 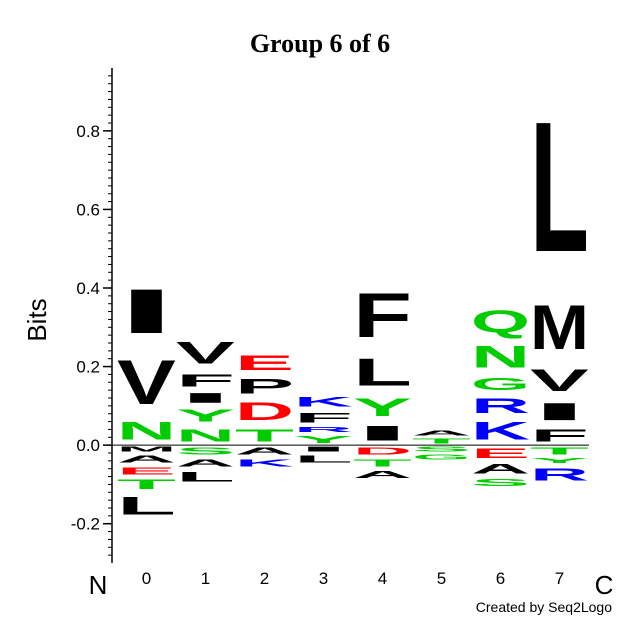 I want to click on x-tick-label: 6, so click(x=500, y=578).